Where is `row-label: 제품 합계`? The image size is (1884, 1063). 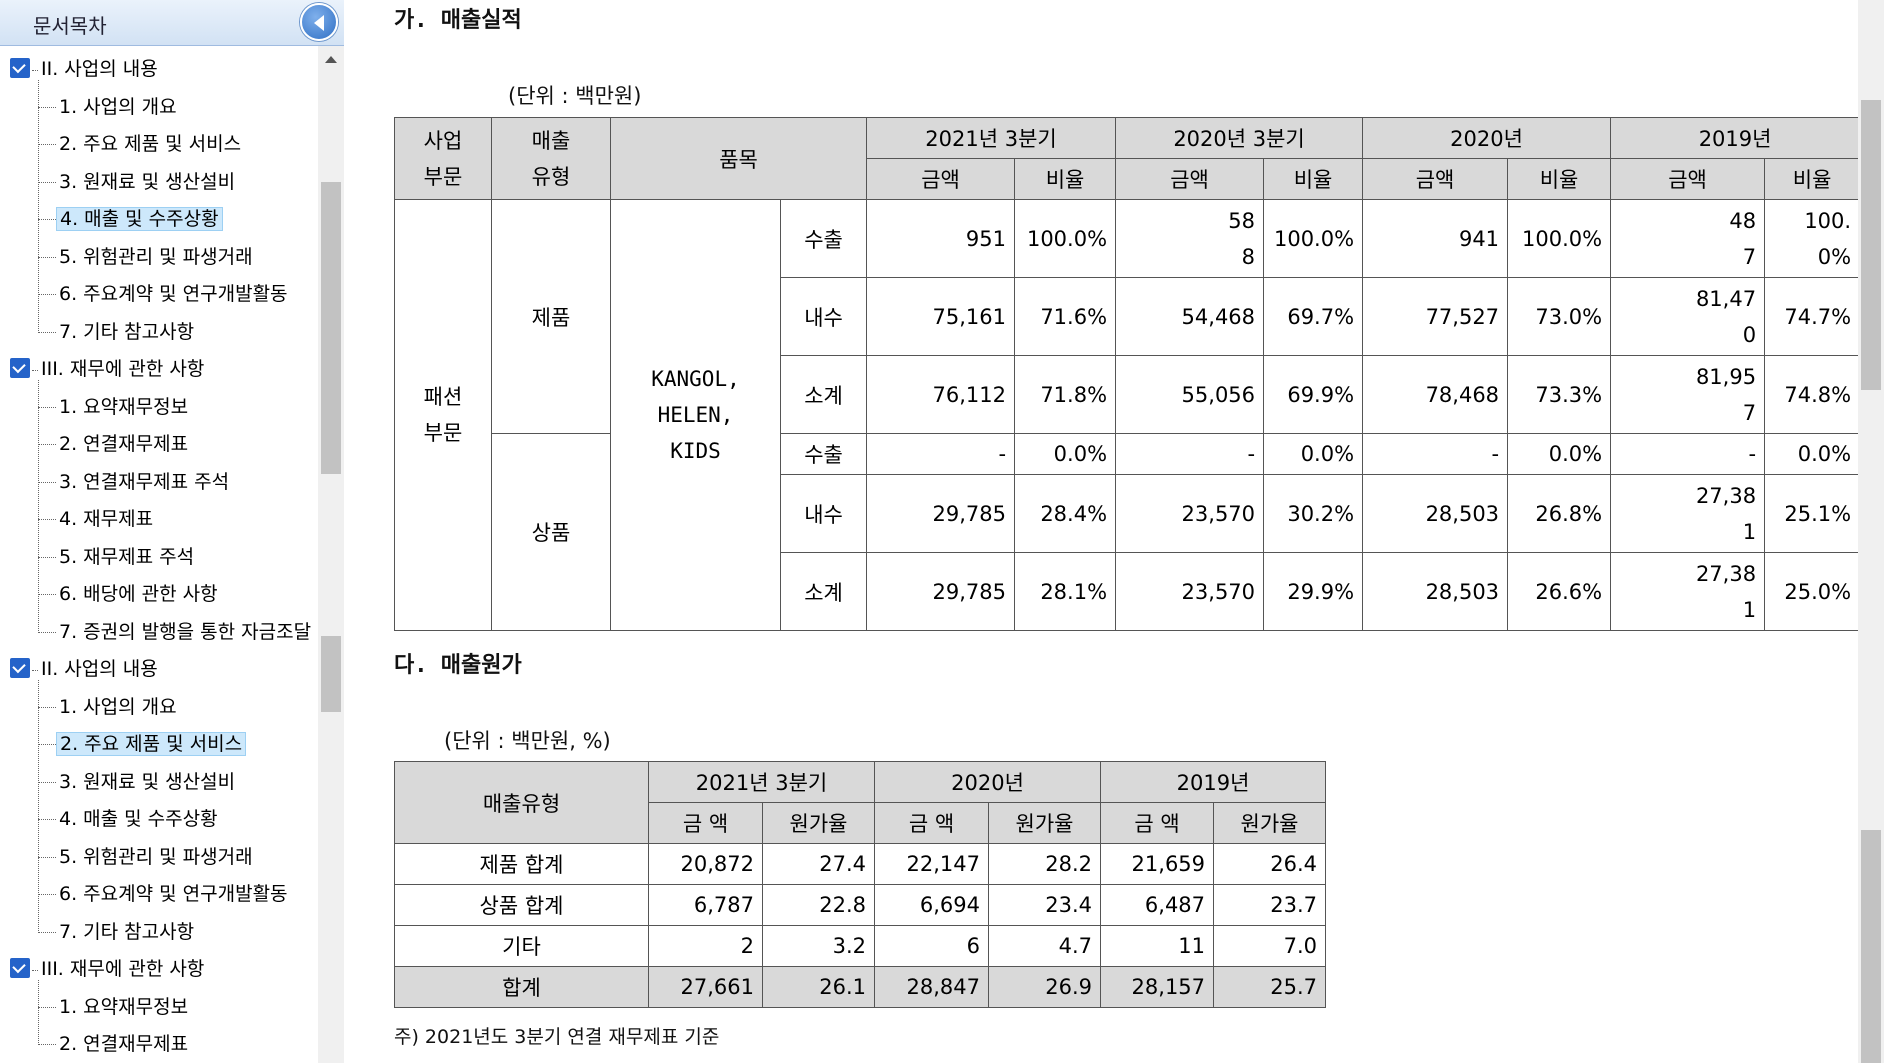
row-label: 제품 합계 is located at coordinates (521, 864).